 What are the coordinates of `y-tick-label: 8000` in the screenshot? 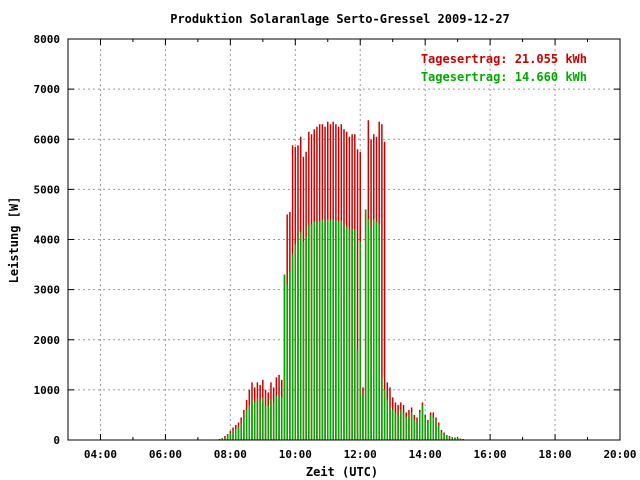 It's located at (47, 39).